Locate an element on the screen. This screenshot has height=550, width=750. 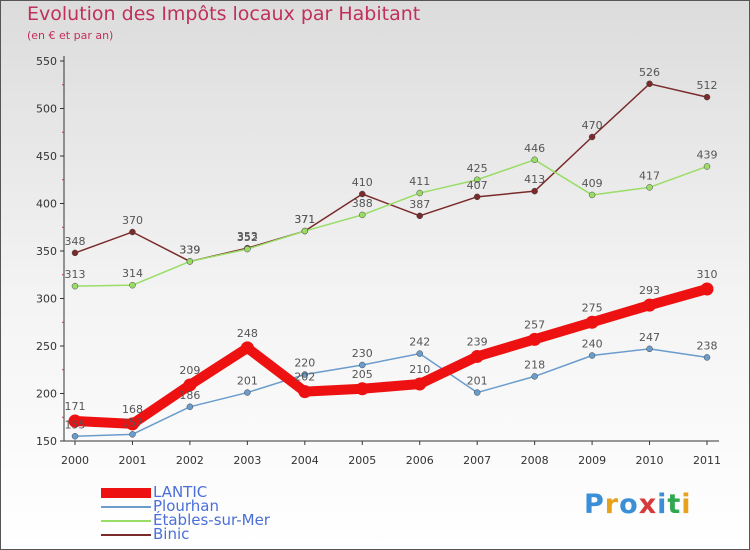
y-tick-label: 200 is located at coordinates (46, 394).